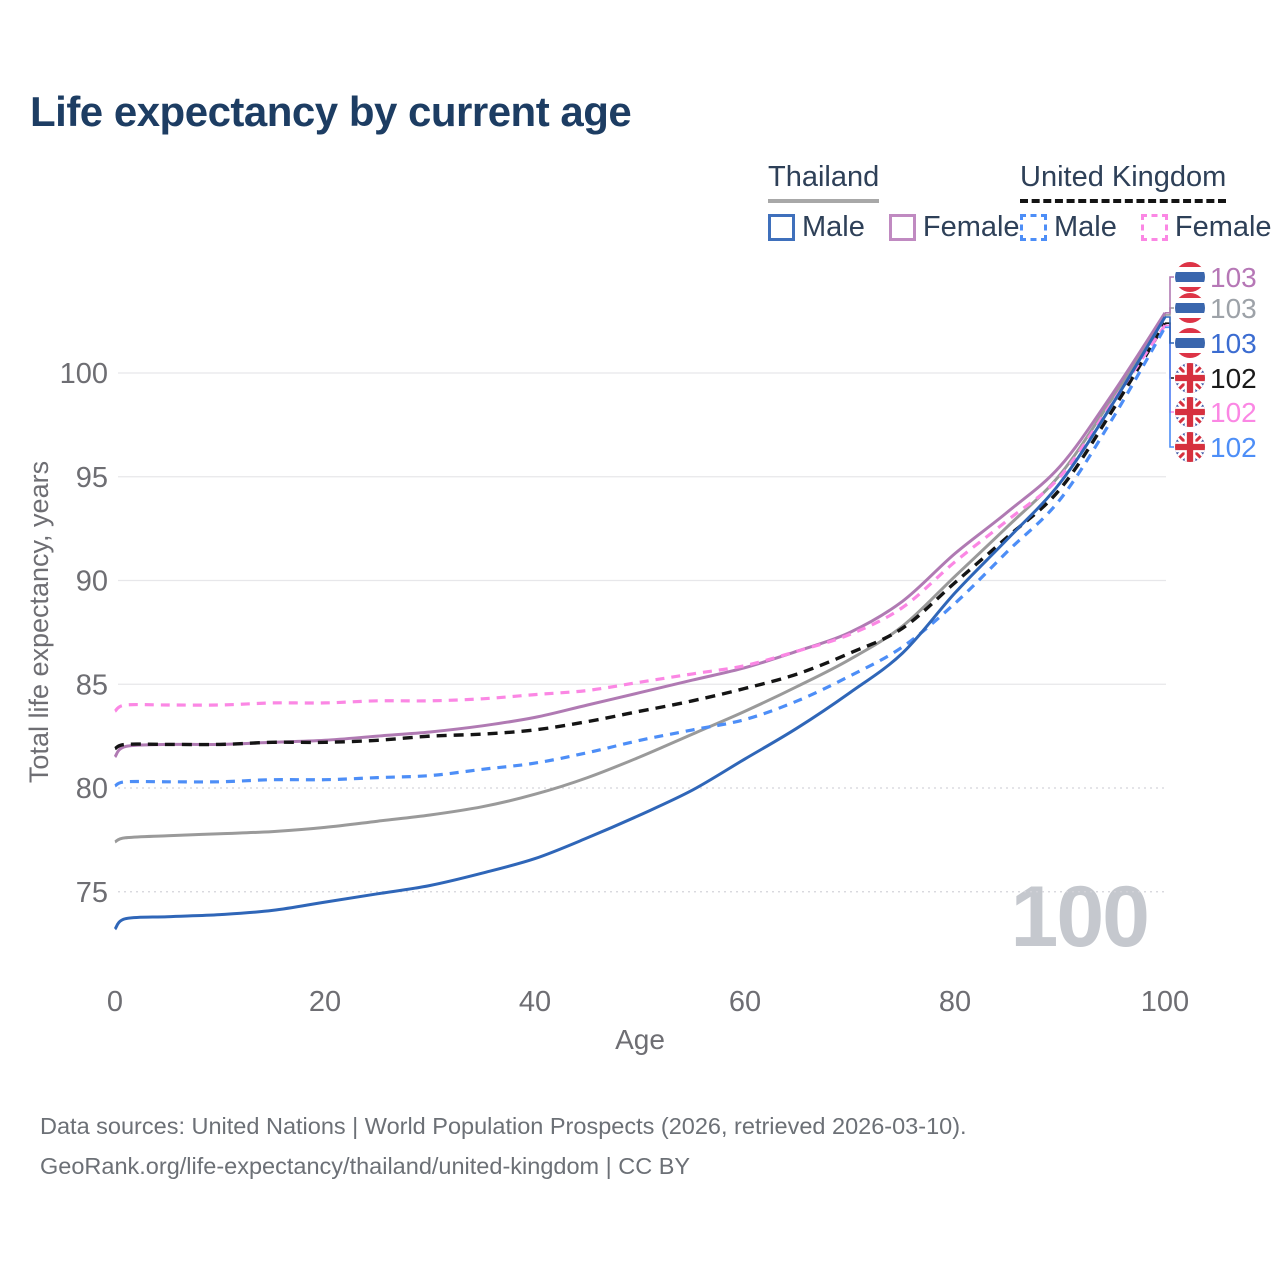 This screenshot has width=1280, height=1280. What do you see at coordinates (535, 1002) in the screenshot?
I see `x-tick-label: 40` at bounding box center [535, 1002].